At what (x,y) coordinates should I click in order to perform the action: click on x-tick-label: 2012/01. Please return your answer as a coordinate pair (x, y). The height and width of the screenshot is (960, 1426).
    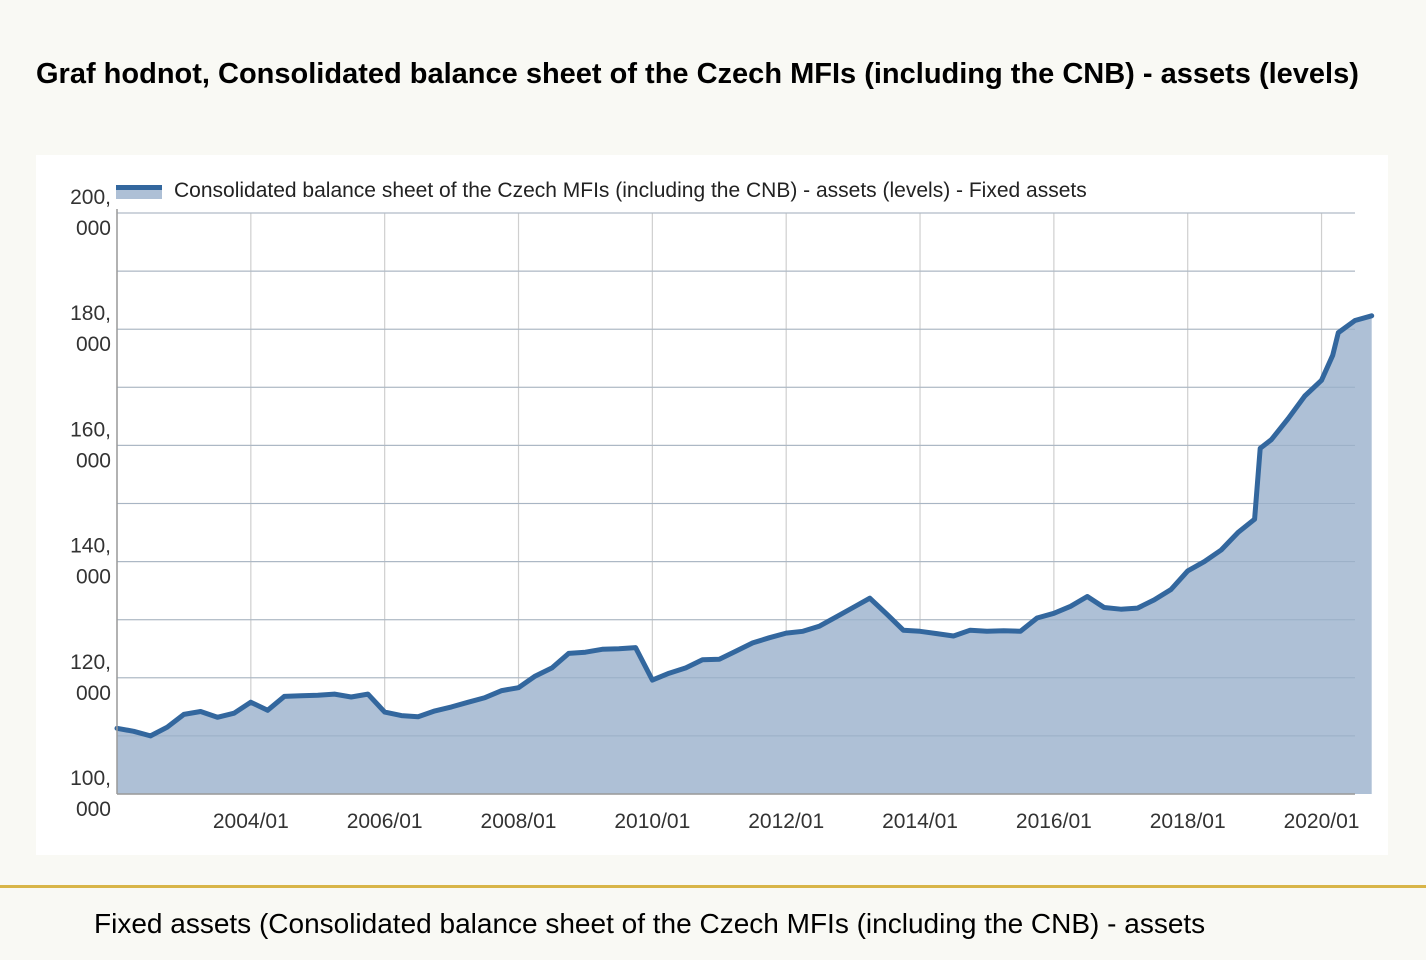
    Looking at the image, I should click on (786, 821).